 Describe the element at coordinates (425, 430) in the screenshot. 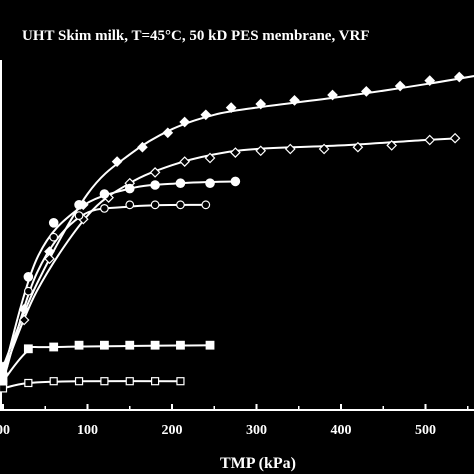

I see `x-tick-label: 500` at that location.